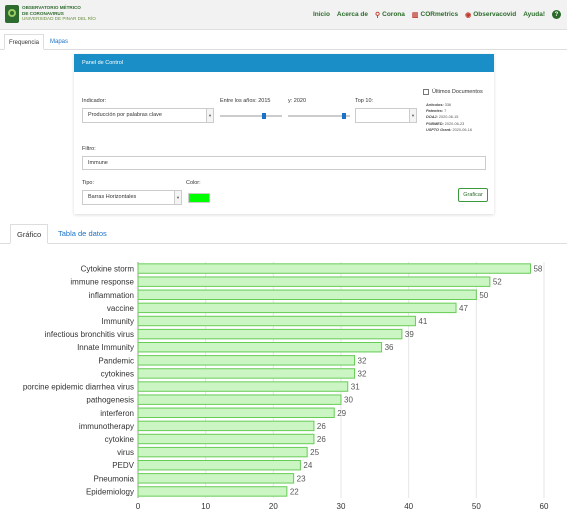 The height and width of the screenshot is (525, 567). What do you see at coordinates (120, 439) in the screenshot?
I see `category-label: cytokine` at bounding box center [120, 439].